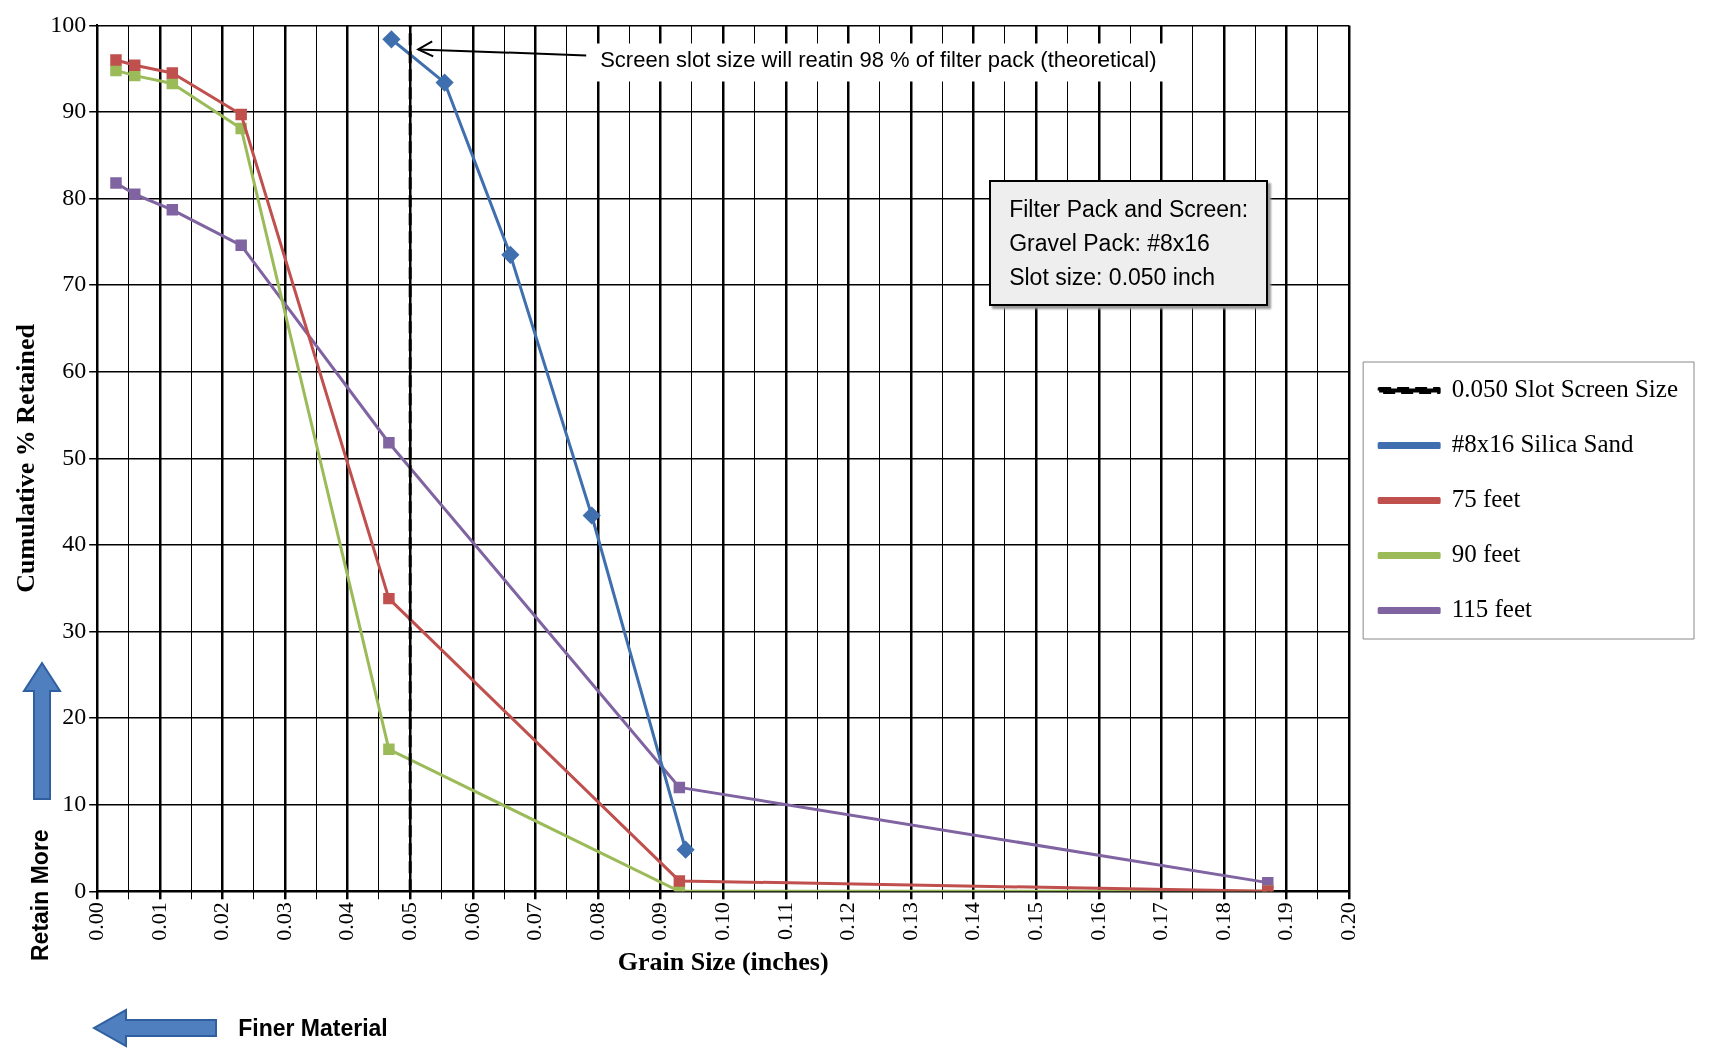  What do you see at coordinates (1285, 921) in the screenshot?
I see `x-tick-label: 0.19` at bounding box center [1285, 921].